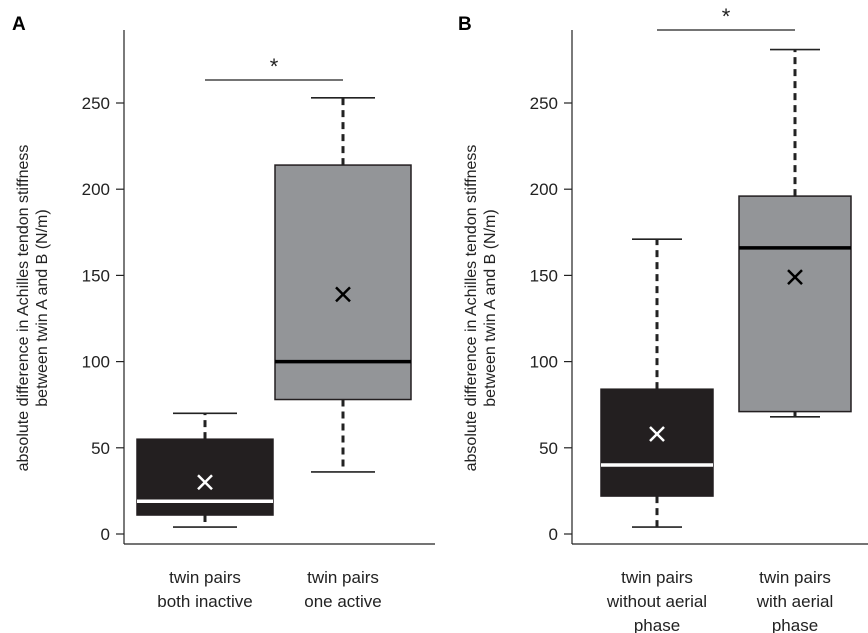 The width and height of the screenshot is (868, 633). I want to click on category-label: twin pairs with aerial phase, so click(795, 600).